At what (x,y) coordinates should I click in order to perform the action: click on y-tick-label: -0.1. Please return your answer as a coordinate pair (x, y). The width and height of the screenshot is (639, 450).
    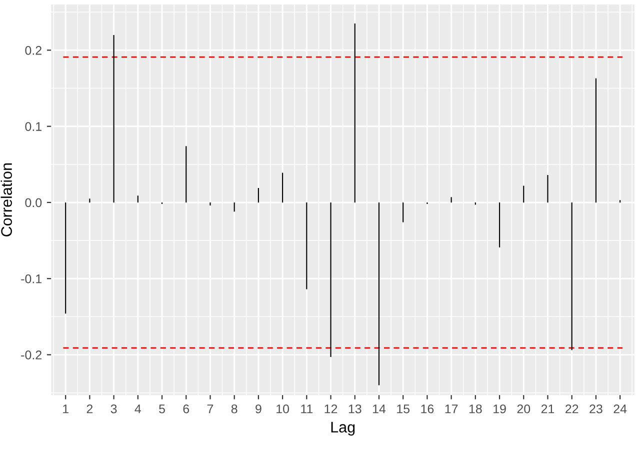
    Looking at the image, I should click on (31, 279).